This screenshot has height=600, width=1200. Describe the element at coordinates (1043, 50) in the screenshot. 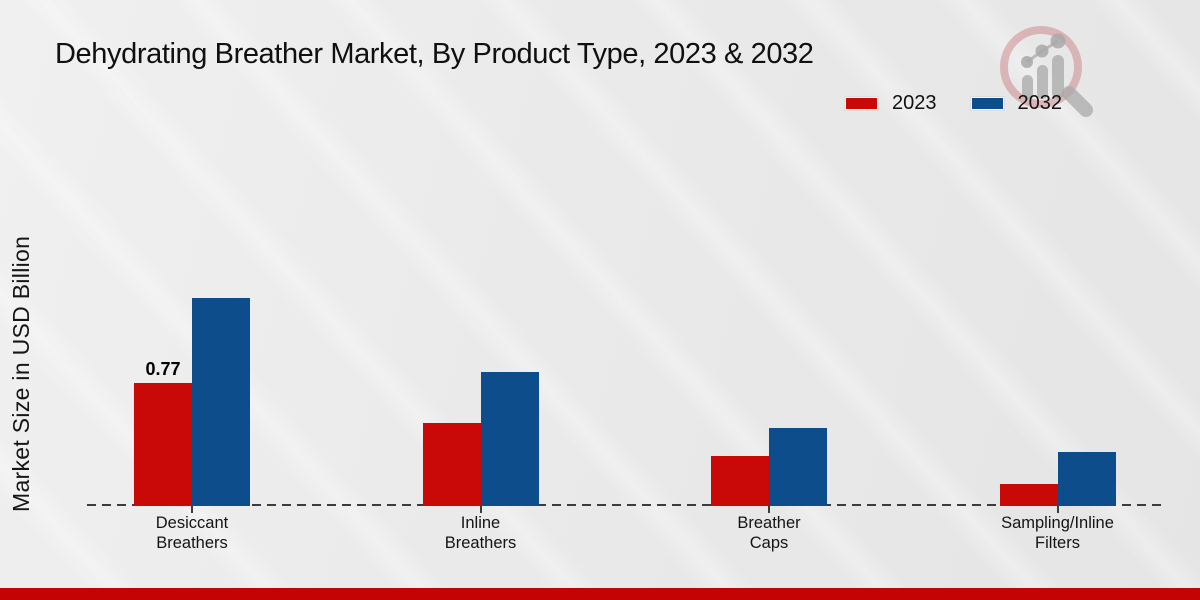

I see `trend-dots-icon` at that location.